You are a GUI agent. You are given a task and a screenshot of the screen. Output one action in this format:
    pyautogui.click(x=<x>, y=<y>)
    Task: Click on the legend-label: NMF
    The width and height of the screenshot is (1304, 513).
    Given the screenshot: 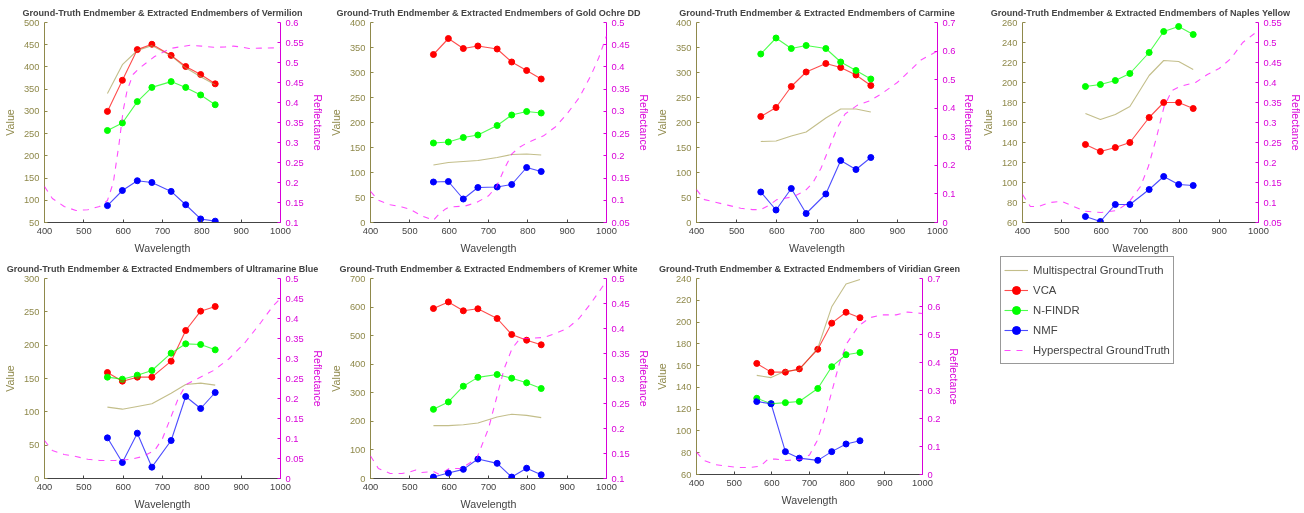 What is the action you would take?
    pyautogui.click(x=1045, y=330)
    